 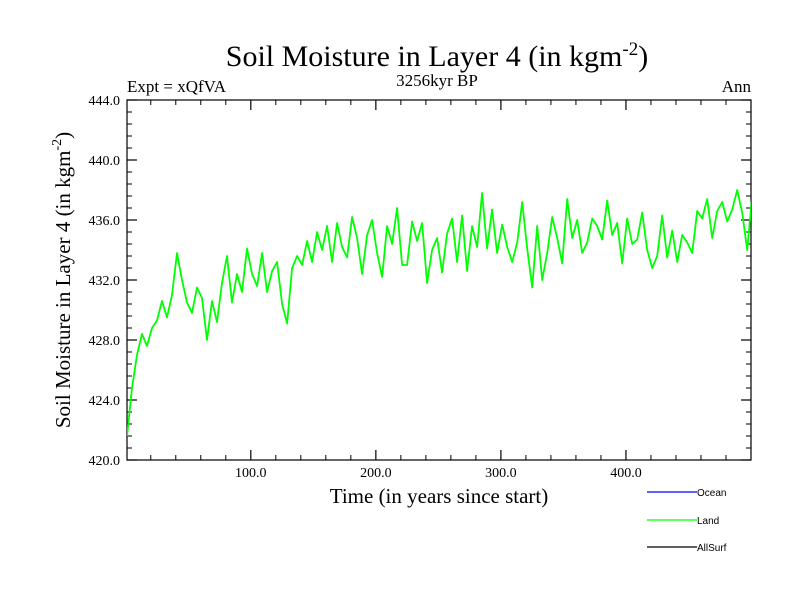 I want to click on x-tick-label: 100.0, so click(x=251, y=473).